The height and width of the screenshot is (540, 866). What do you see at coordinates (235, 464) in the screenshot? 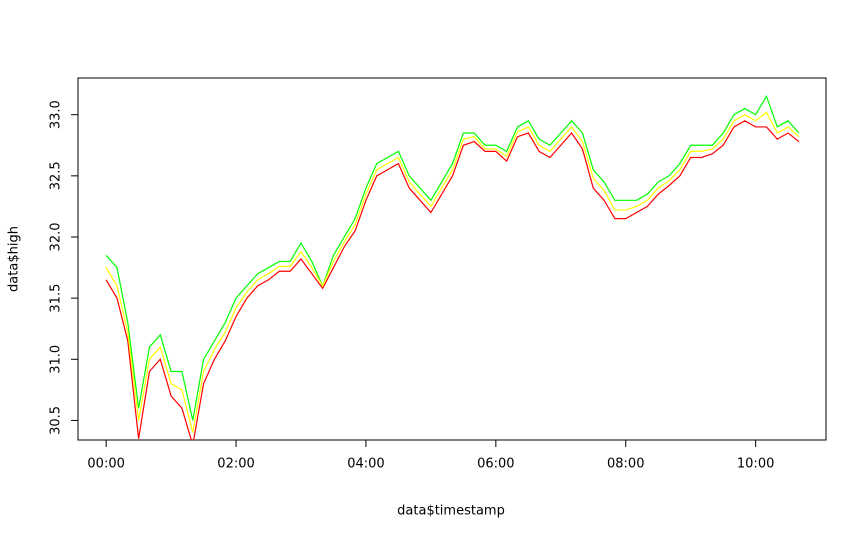
I see `x-tick-label: 02:00` at bounding box center [235, 464].